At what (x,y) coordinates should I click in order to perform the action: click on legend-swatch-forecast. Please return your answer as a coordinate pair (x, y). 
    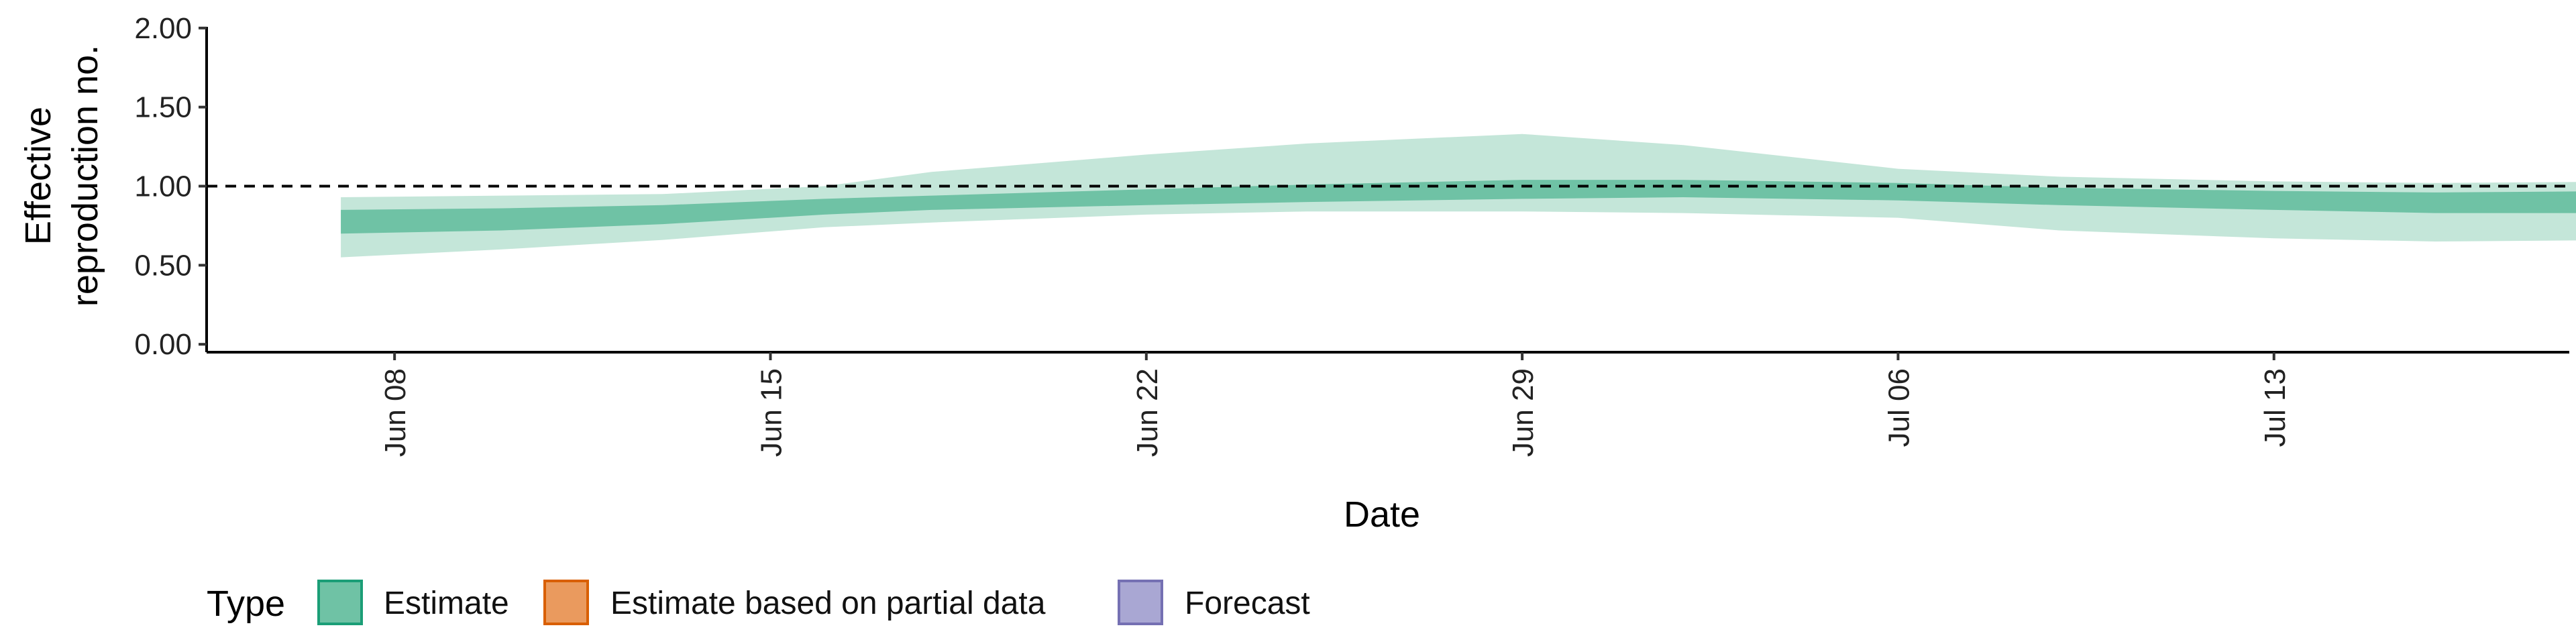
    Looking at the image, I should click on (1140, 602).